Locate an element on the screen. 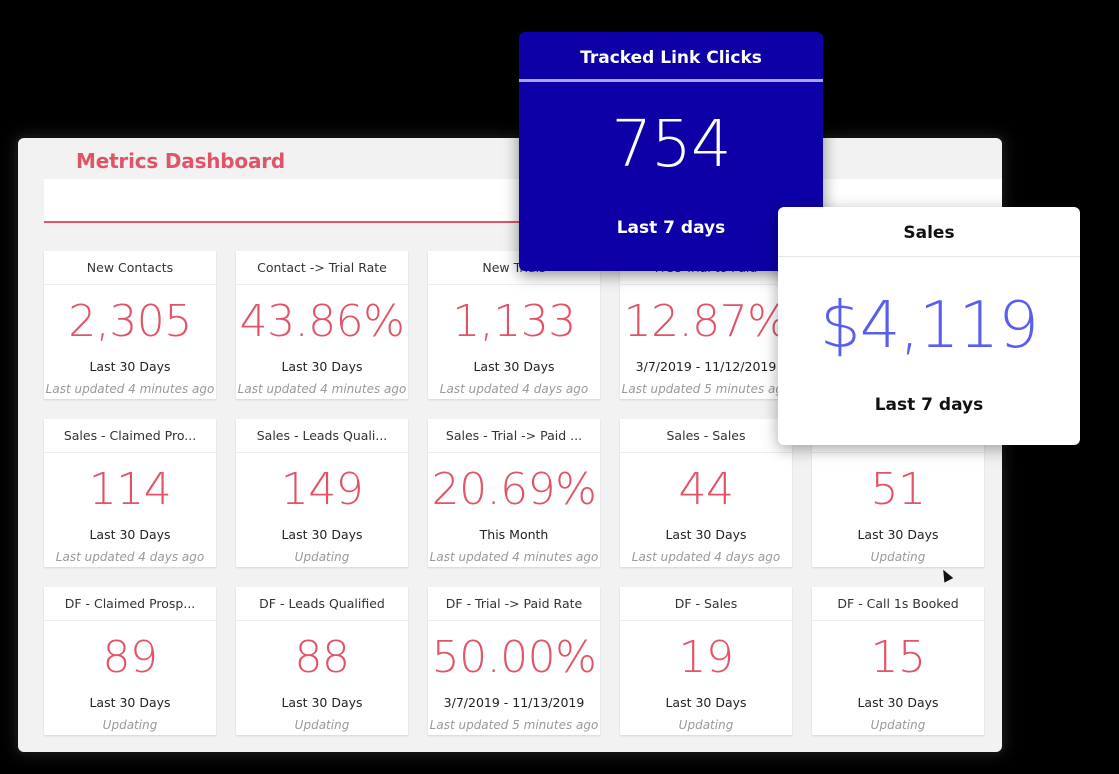 This screenshot has height=774, width=1119. card-value: 44 is located at coordinates (706, 489).